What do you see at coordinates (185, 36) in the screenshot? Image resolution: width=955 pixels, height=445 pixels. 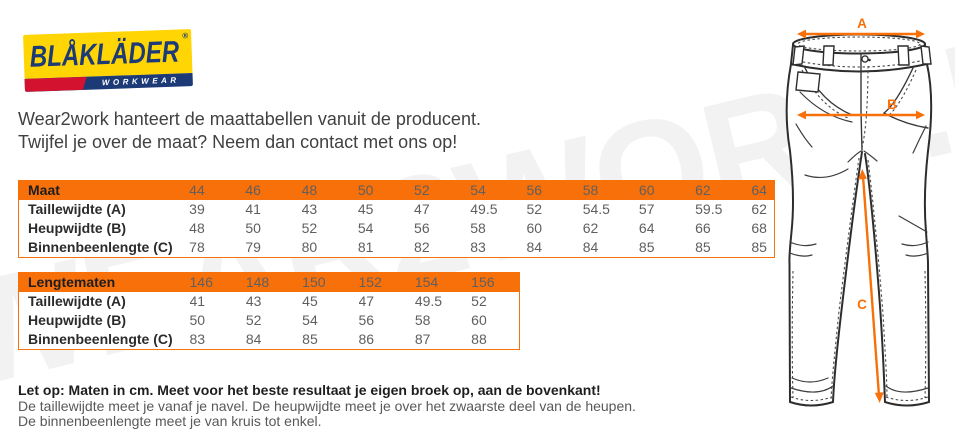 I see `logo-registered-mark: ®` at bounding box center [185, 36].